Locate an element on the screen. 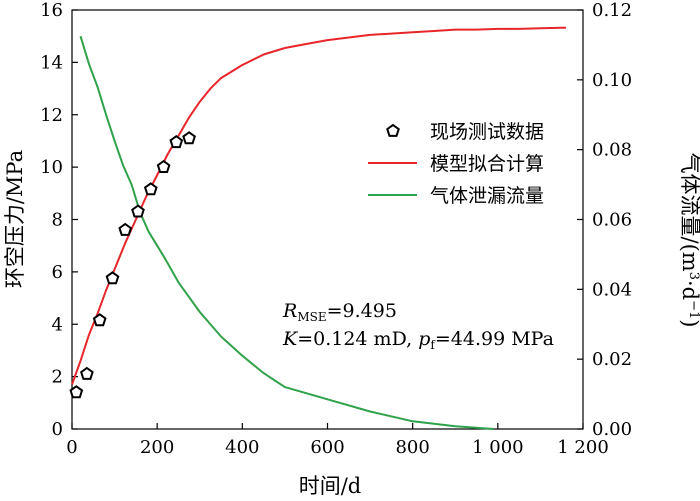 Image resolution: width=700 pixels, height=501 pixels. x-tick-label: 400 is located at coordinates (242, 447).